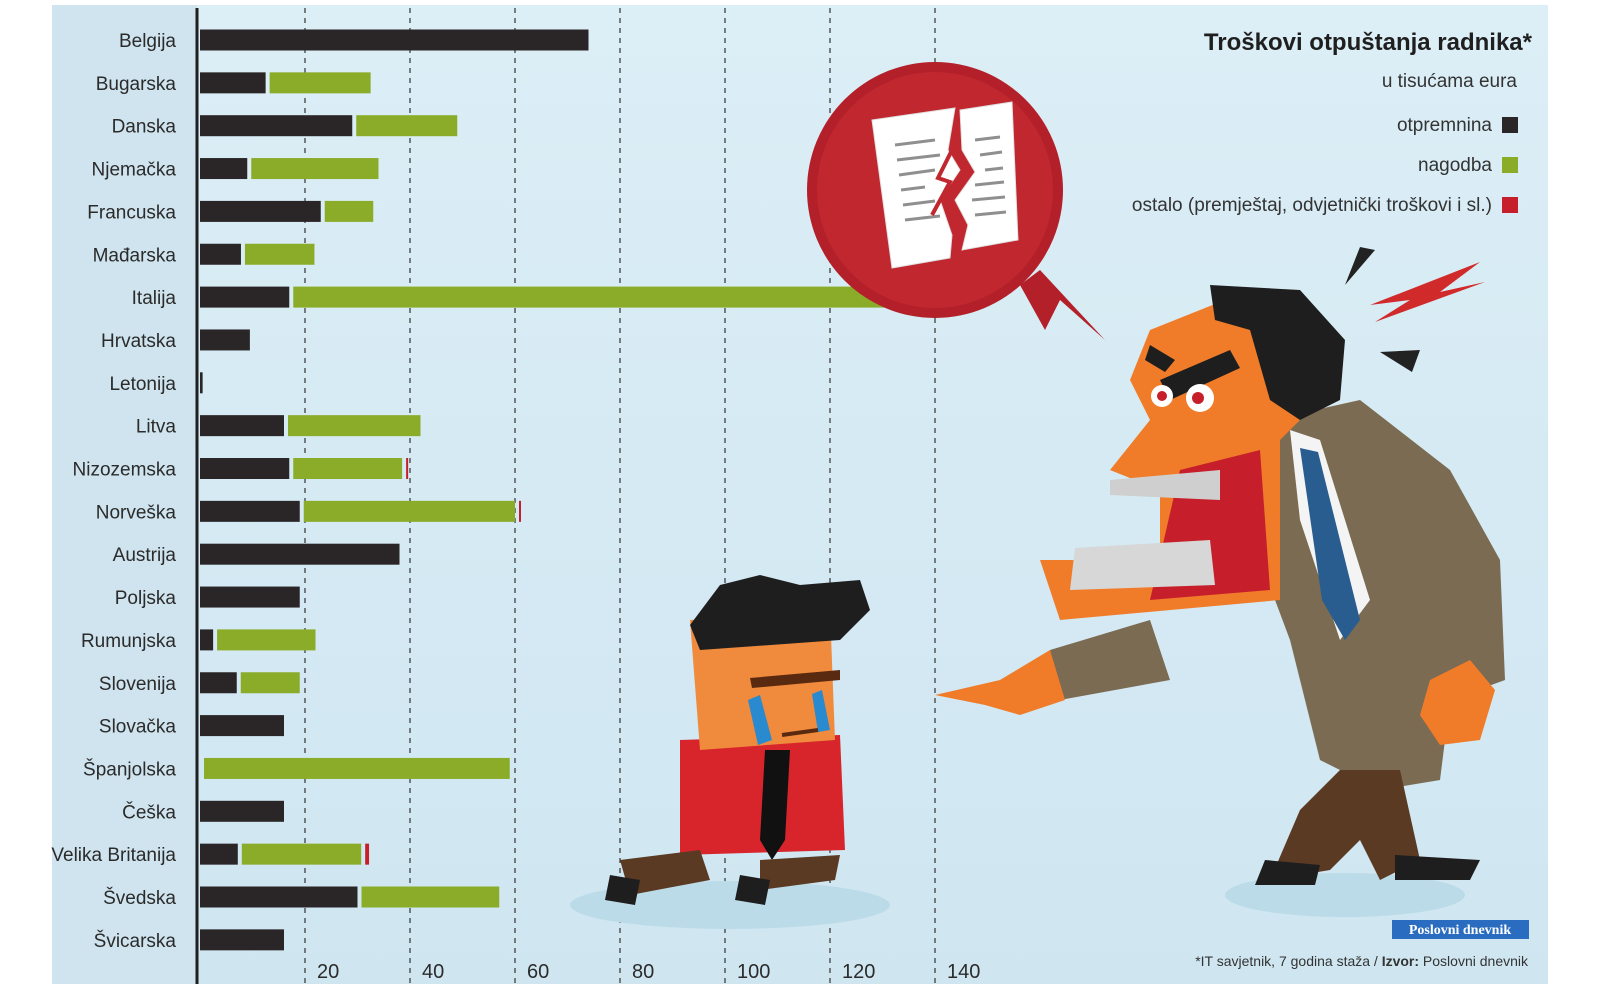 This screenshot has width=1600, height=1000. I want to click on x-tick-label: 60, so click(538, 972).